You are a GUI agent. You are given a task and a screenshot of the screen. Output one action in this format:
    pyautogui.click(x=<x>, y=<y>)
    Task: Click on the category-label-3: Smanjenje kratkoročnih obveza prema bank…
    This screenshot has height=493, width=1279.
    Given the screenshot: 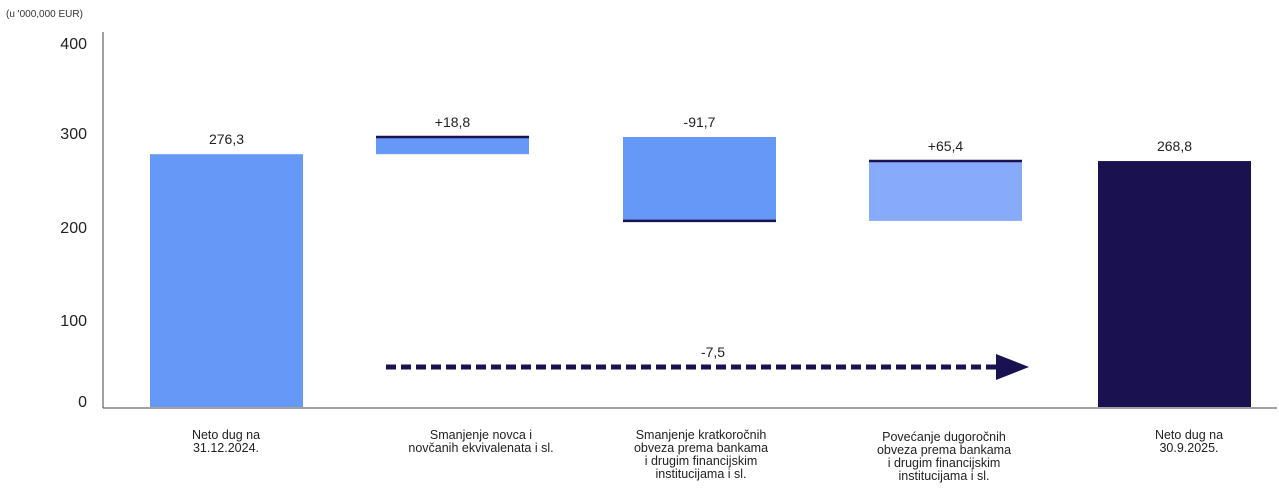 What is the action you would take?
    pyautogui.click(x=701, y=454)
    